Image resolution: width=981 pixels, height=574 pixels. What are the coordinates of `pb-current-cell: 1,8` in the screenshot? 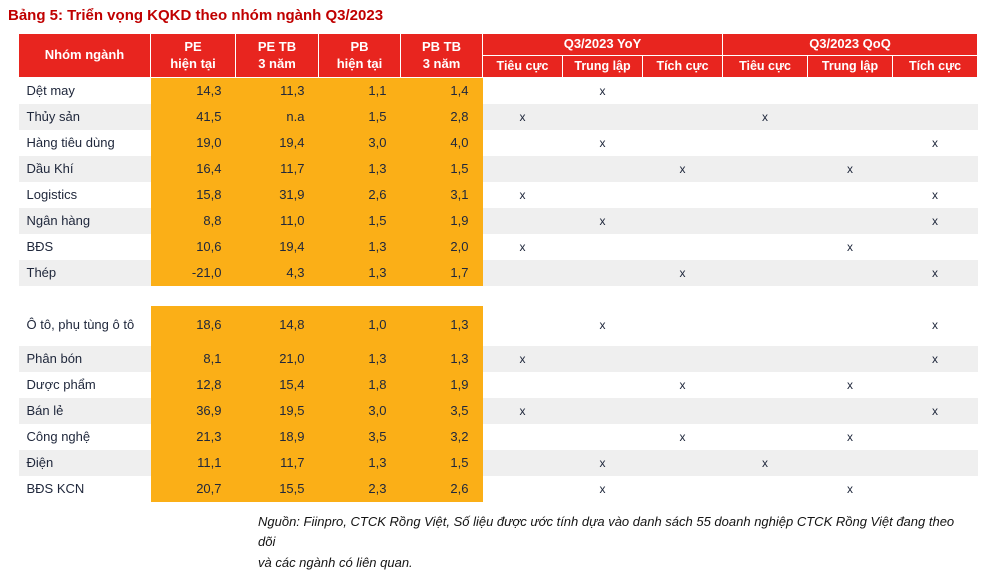 It's located at (359, 384).